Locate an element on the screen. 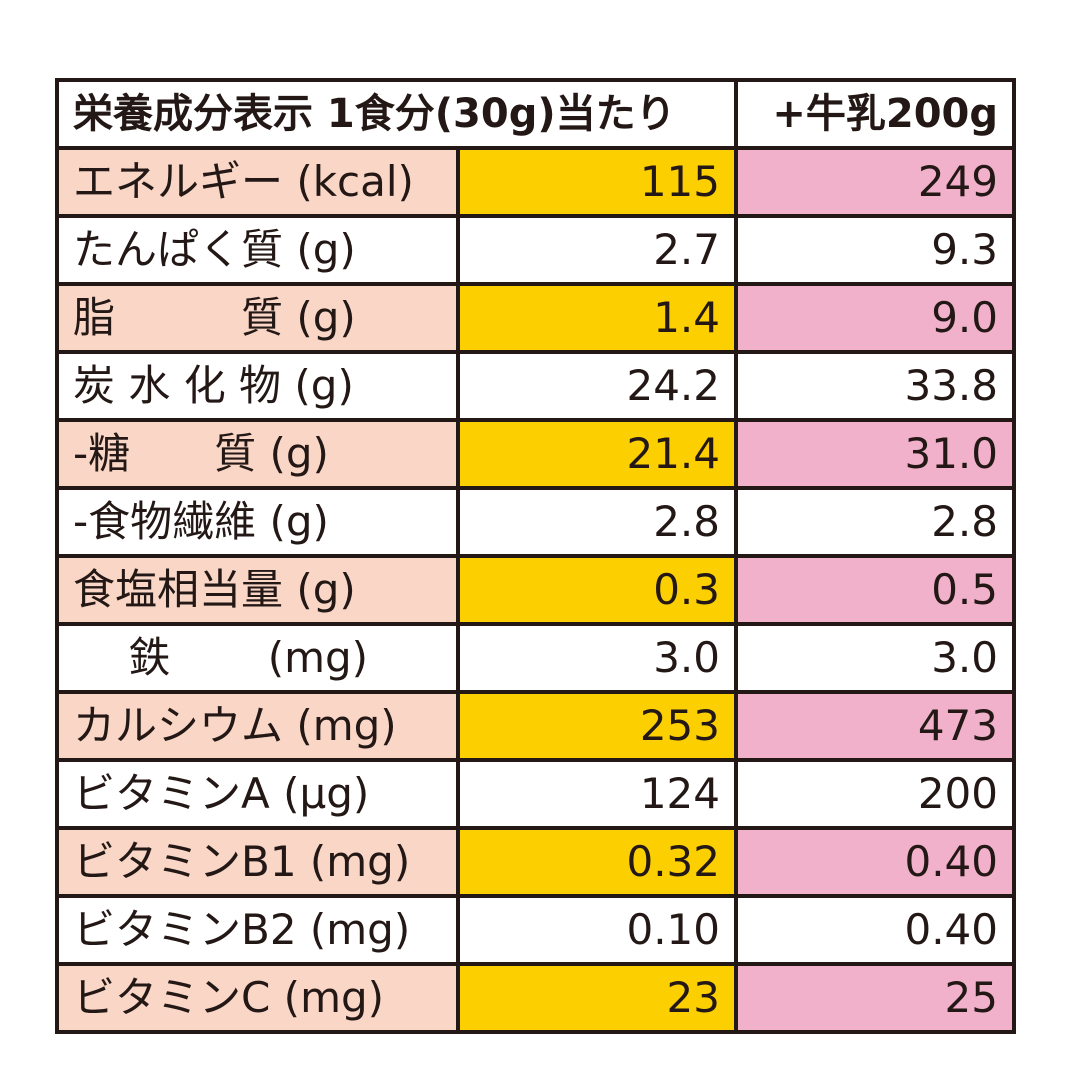  nutrient-label: ビタミンC (mg) is located at coordinates (257, 998).